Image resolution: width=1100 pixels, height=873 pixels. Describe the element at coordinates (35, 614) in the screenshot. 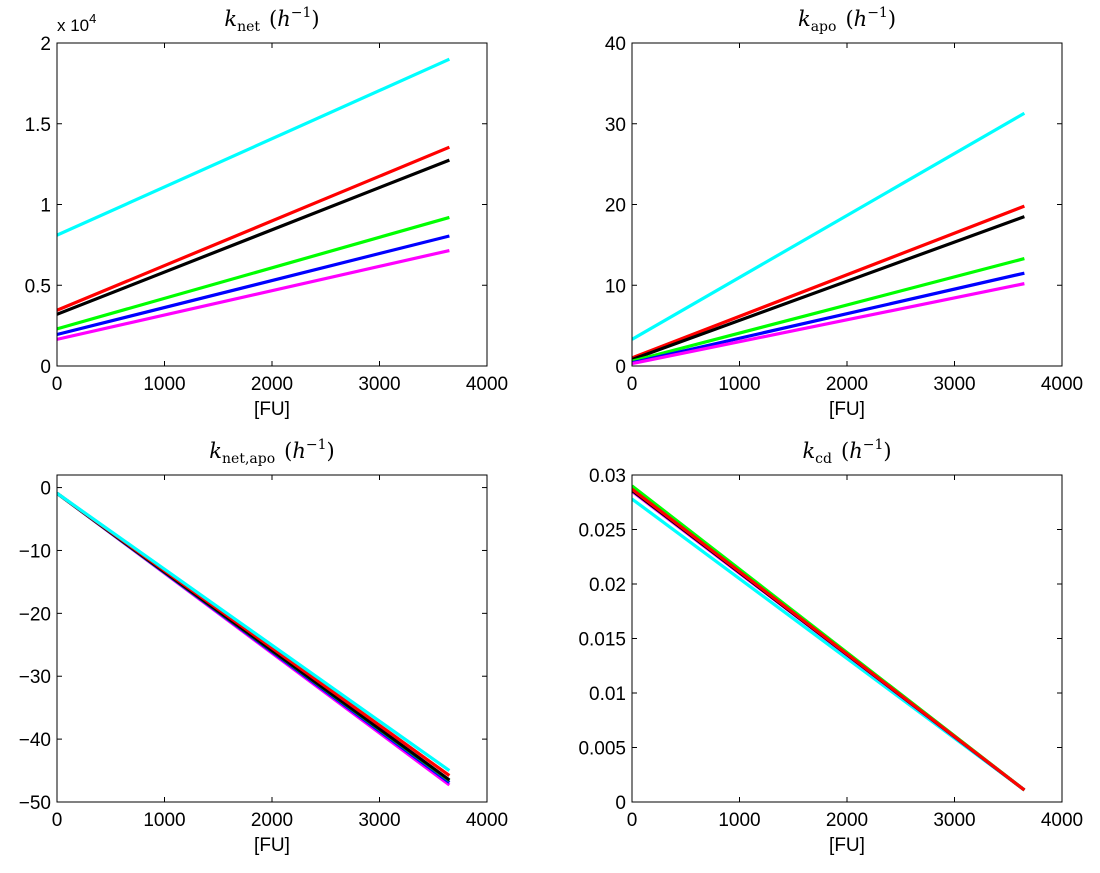

I see `y-tick-label: −20` at that location.